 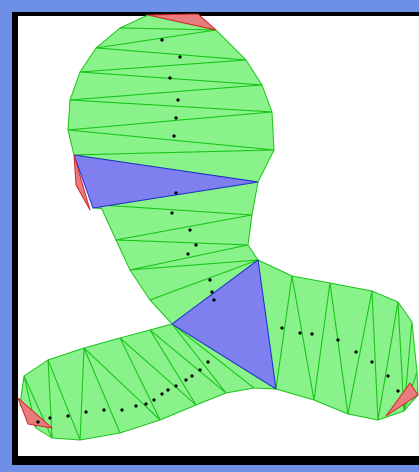 I want to click on frame-border-top, so click(x=209, y=6).